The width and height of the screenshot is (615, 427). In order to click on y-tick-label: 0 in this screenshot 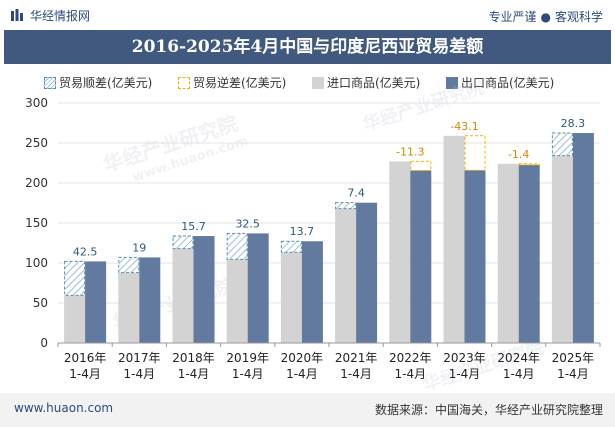, I will do `click(44, 343)`.